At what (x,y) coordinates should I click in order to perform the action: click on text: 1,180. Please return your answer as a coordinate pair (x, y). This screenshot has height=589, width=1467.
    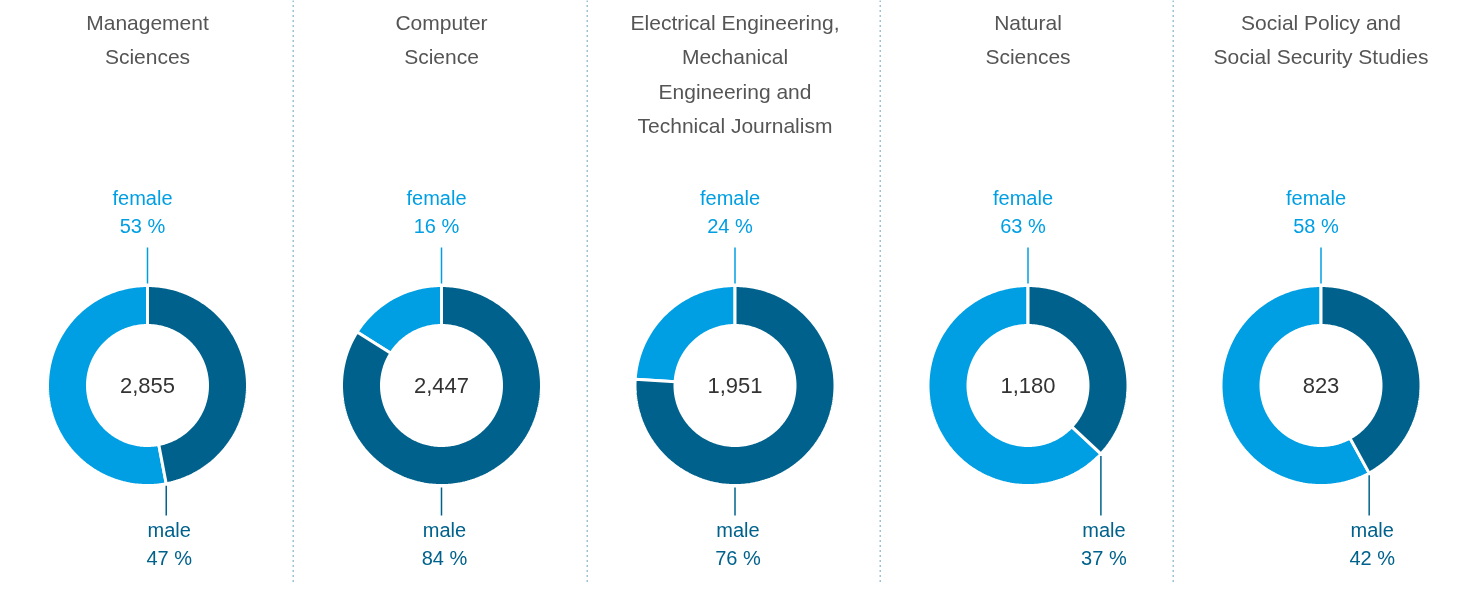
    Looking at the image, I should click on (1028, 385).